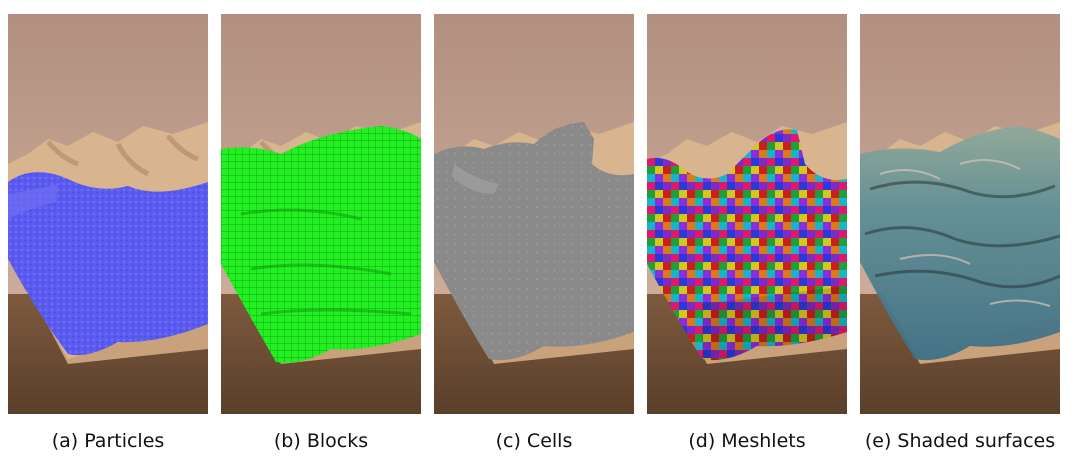 This screenshot has width=1082, height=464. I want to click on caption-meshlets: (d) Meshlets, so click(747, 441).